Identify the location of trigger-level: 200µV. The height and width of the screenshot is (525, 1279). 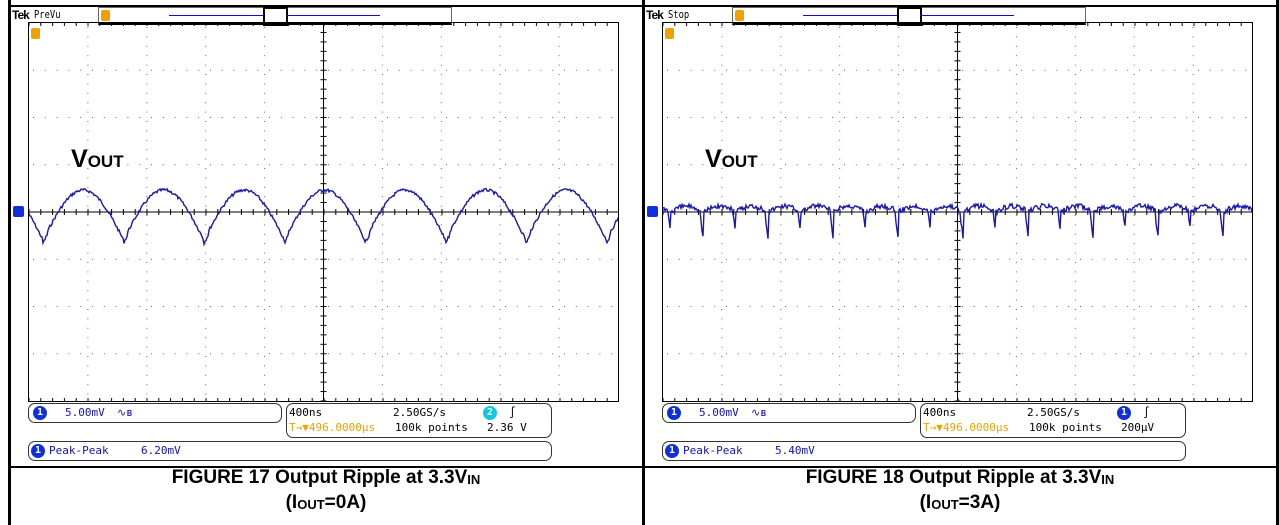
(1138, 427).